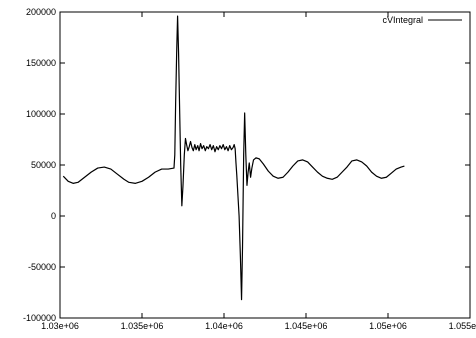  I want to click on legend-label: cVIntegral, so click(402, 20).